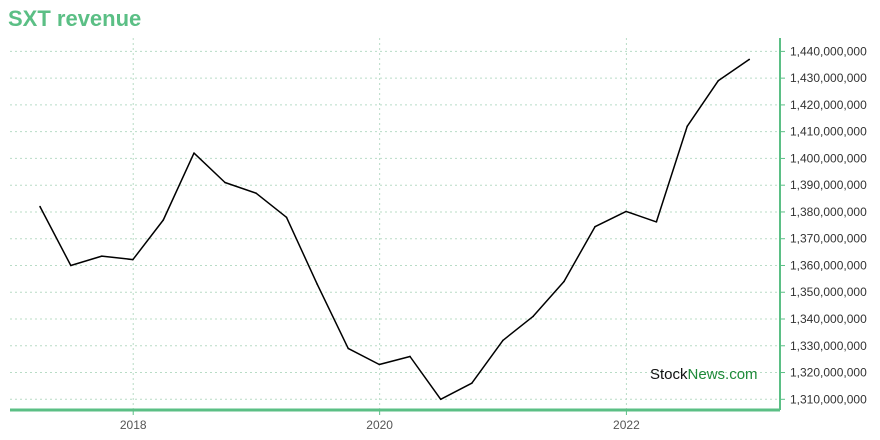 The width and height of the screenshot is (880, 440). I want to click on y-tick-label: 1,320,000,000, so click(828, 373).